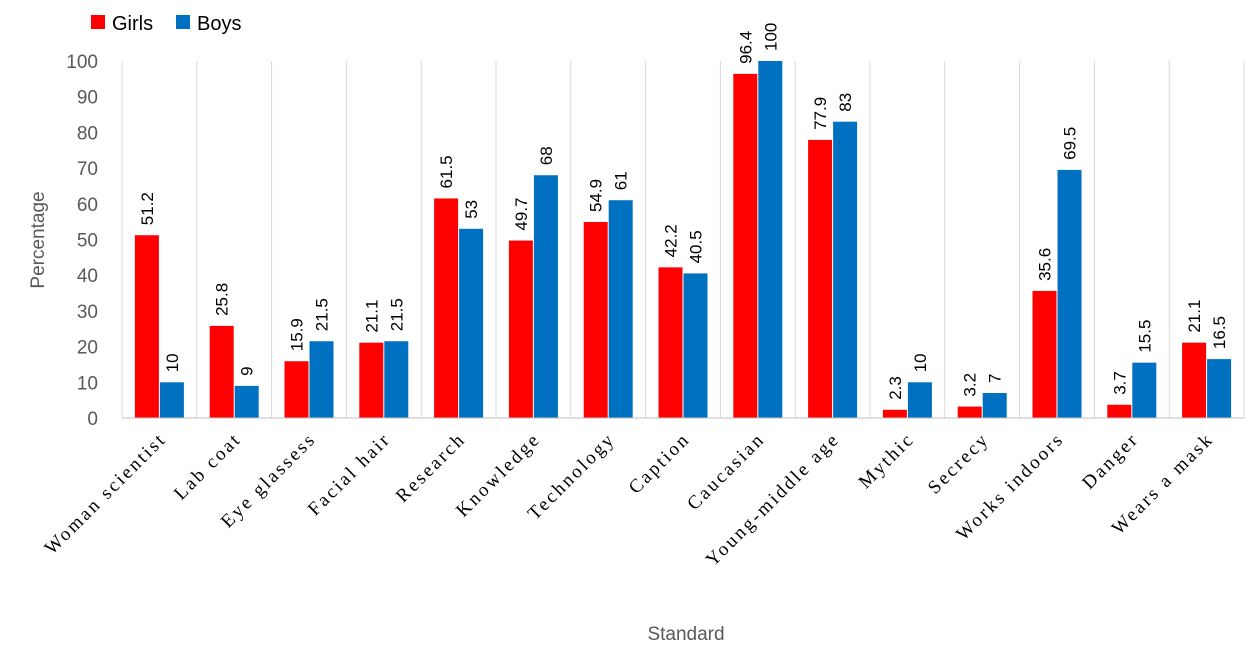 The height and width of the screenshot is (651, 1249). Describe the element at coordinates (1144, 336) in the screenshot. I see `data-label-boys: 15.5` at that location.